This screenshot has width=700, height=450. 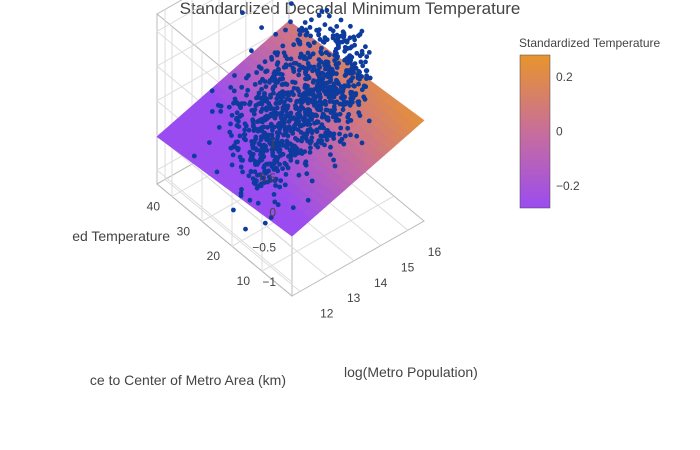 What do you see at coordinates (408, 268) in the screenshot?
I see `x-tick-label: 15` at bounding box center [408, 268].